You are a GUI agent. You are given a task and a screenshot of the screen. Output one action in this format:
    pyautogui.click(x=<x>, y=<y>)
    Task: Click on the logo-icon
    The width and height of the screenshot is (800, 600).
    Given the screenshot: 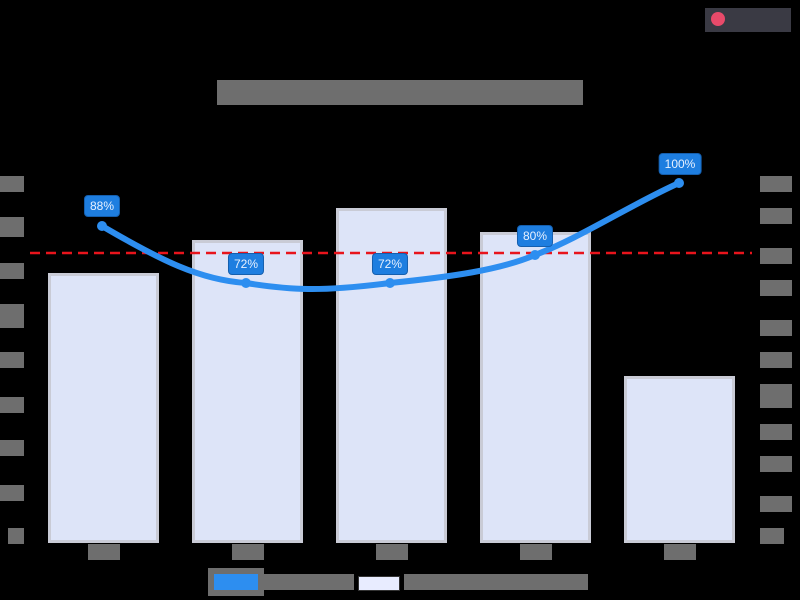 What is the action you would take?
    pyautogui.click(x=718, y=19)
    